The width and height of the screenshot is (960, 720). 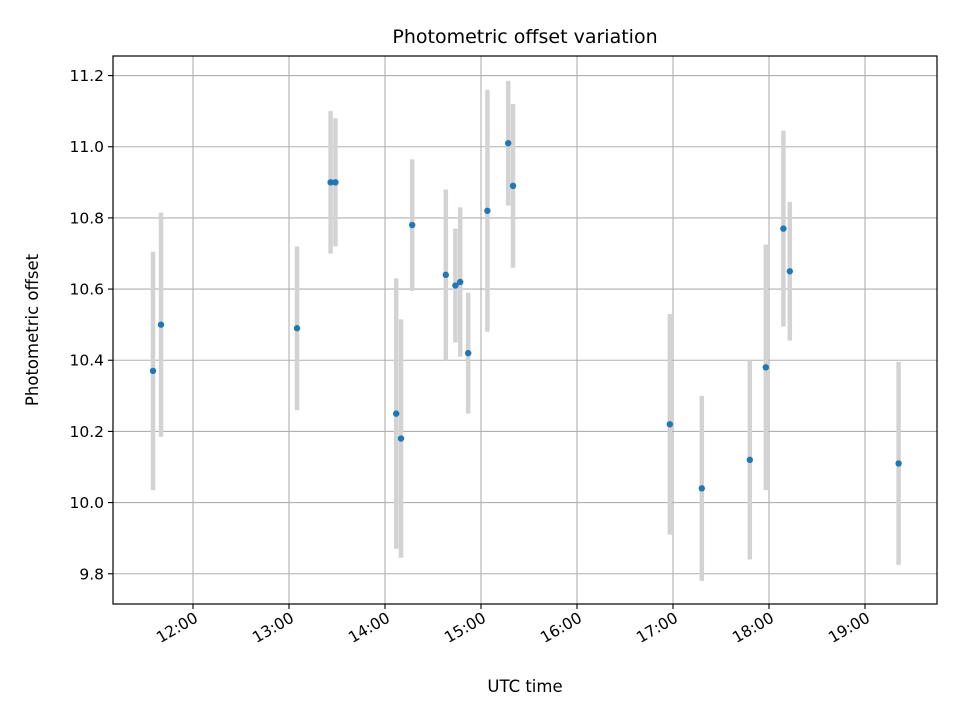 What do you see at coordinates (91, 574) in the screenshot?
I see `y-tick-label: 9.8` at bounding box center [91, 574].